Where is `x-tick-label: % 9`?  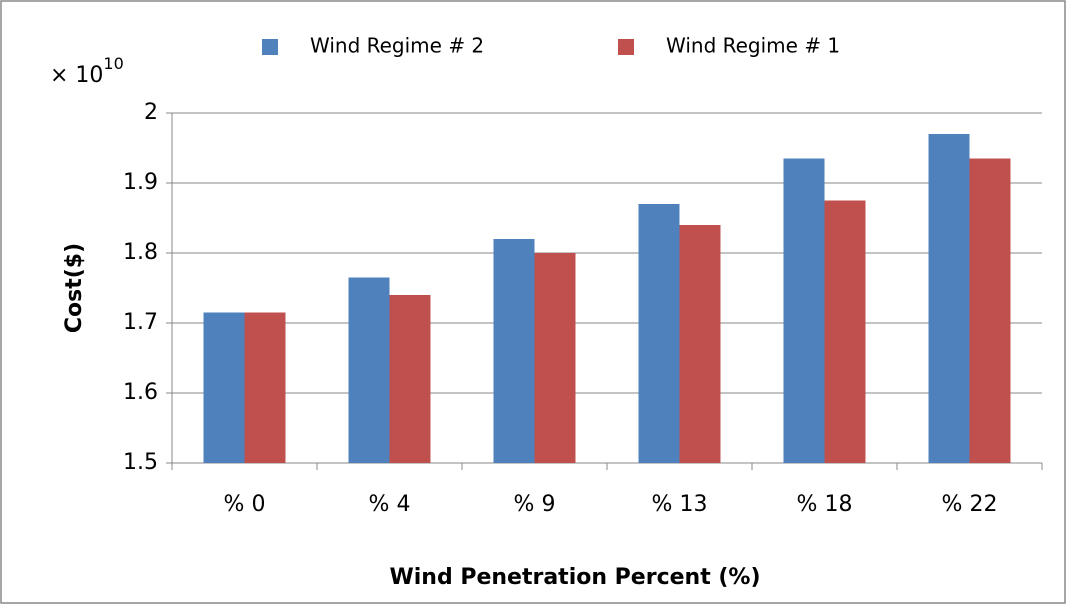 x-tick-label: % 9 is located at coordinates (535, 504).